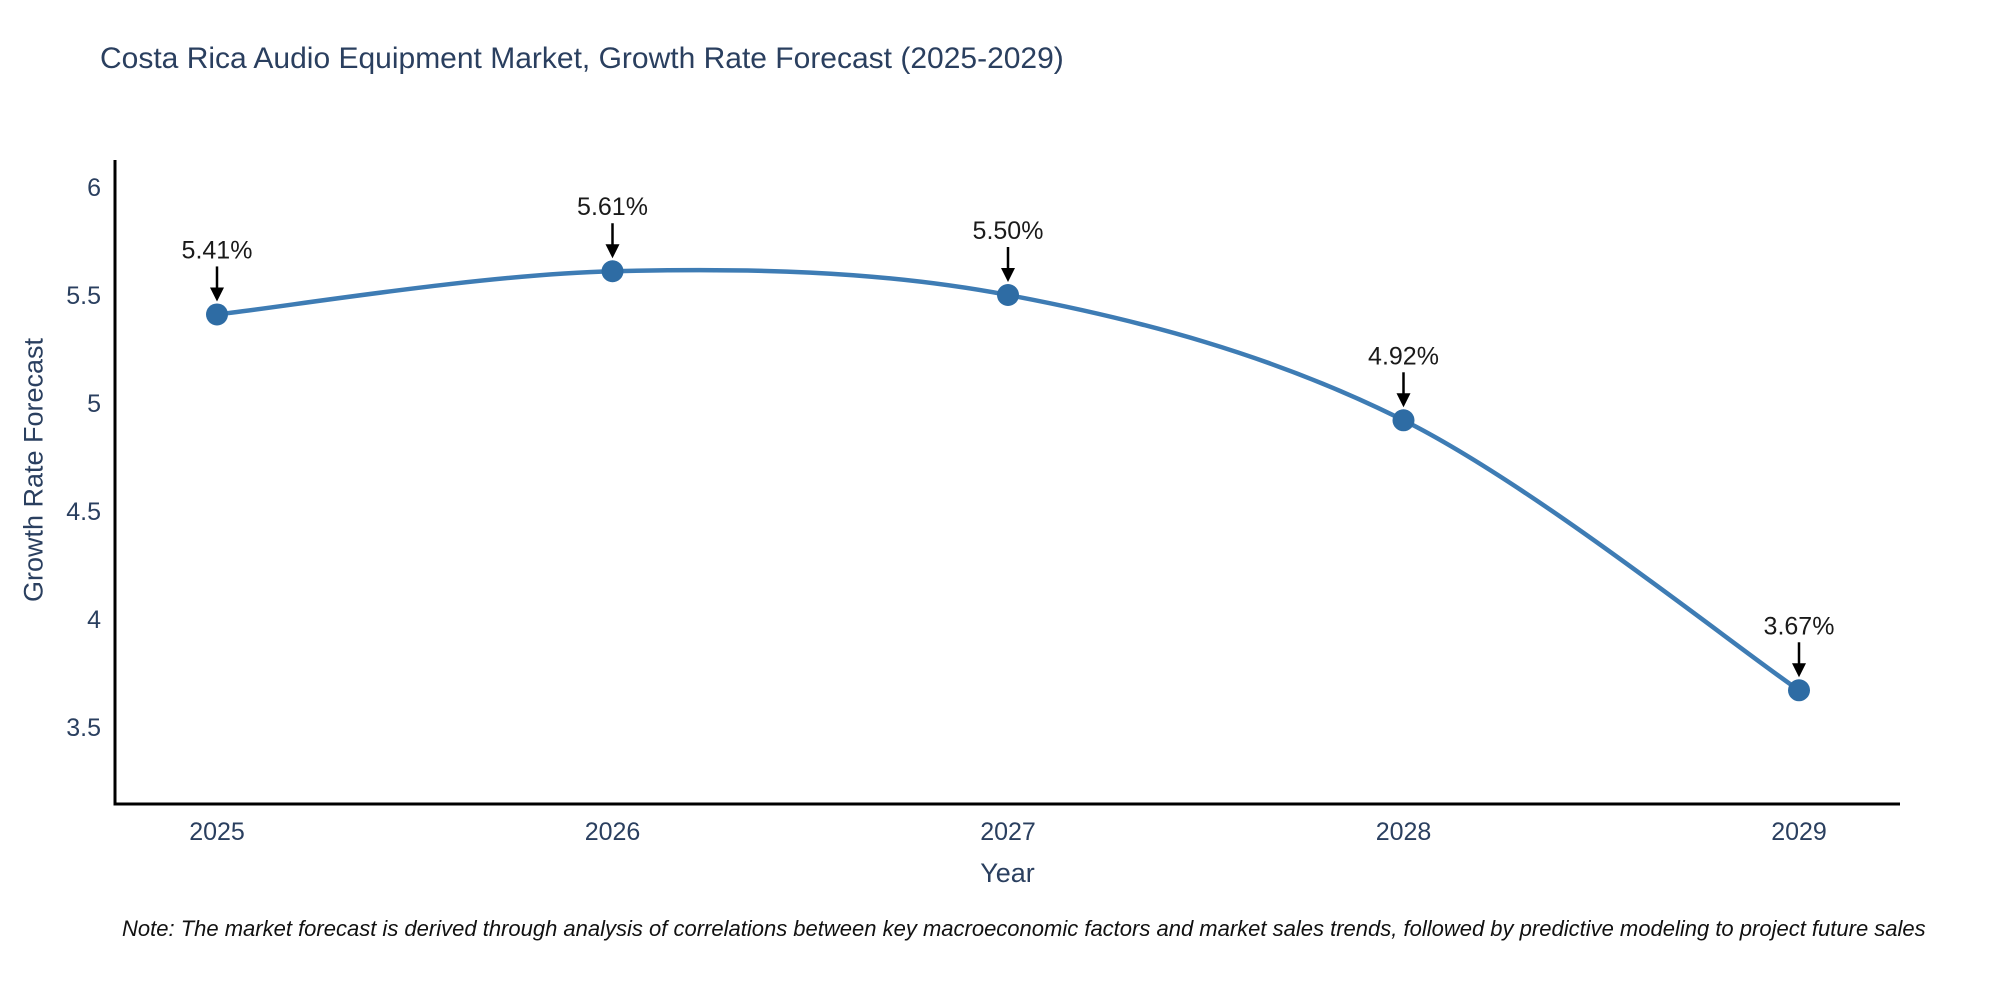  What do you see at coordinates (94, 188) in the screenshot?
I see `y-tick-label-6: 6` at bounding box center [94, 188].